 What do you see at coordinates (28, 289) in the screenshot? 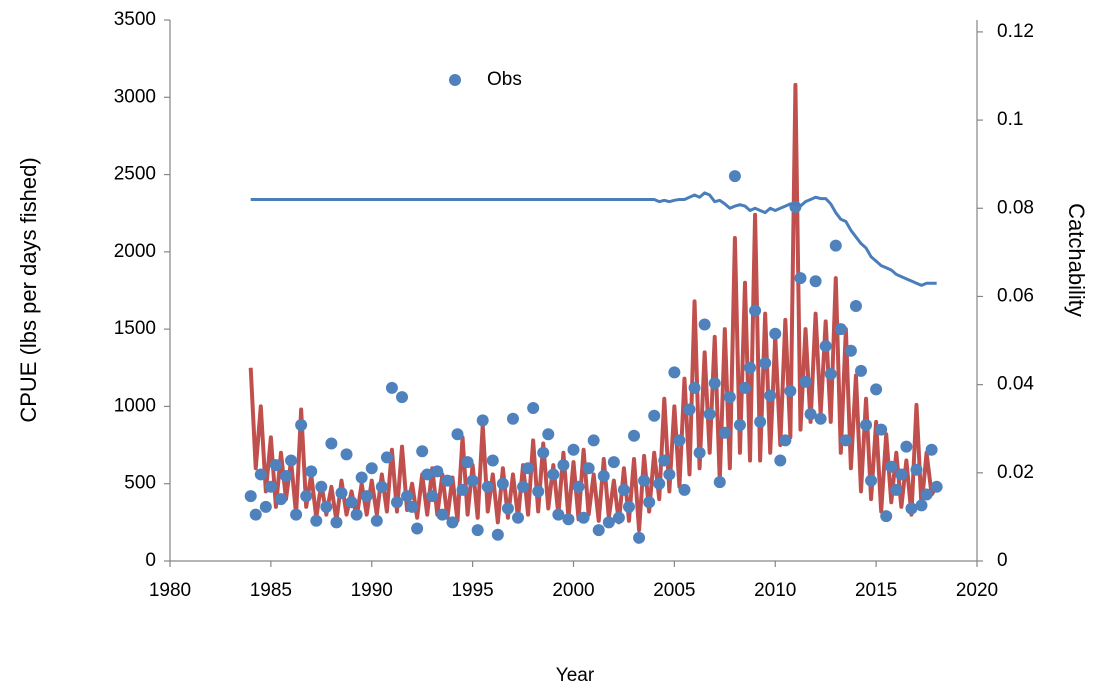
I see `y-axis-label: CPUE (lbs per days fished)` at bounding box center [28, 289].